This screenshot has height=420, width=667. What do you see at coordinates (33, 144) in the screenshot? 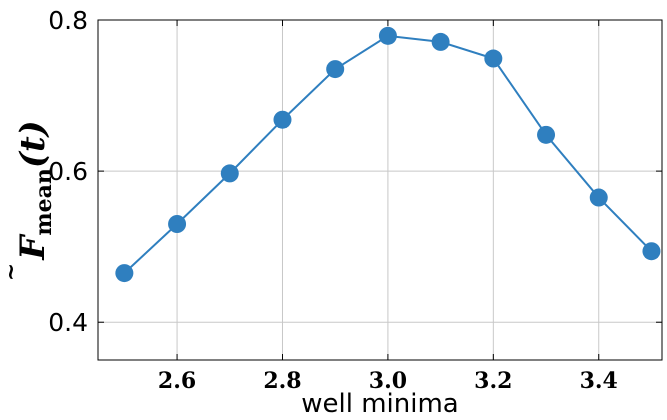
I see `y-axis-label-args: (t)` at bounding box center [33, 144].